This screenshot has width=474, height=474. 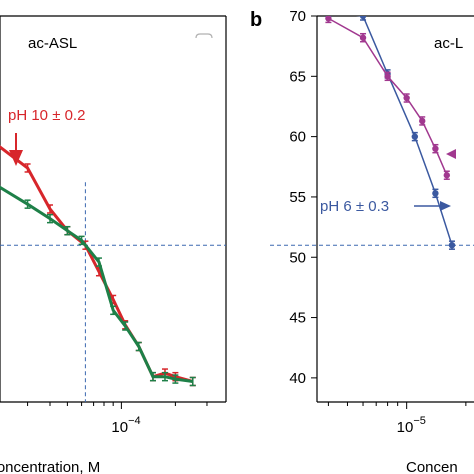 I want to click on panel-a-title: ac-ASL, so click(x=52, y=43).